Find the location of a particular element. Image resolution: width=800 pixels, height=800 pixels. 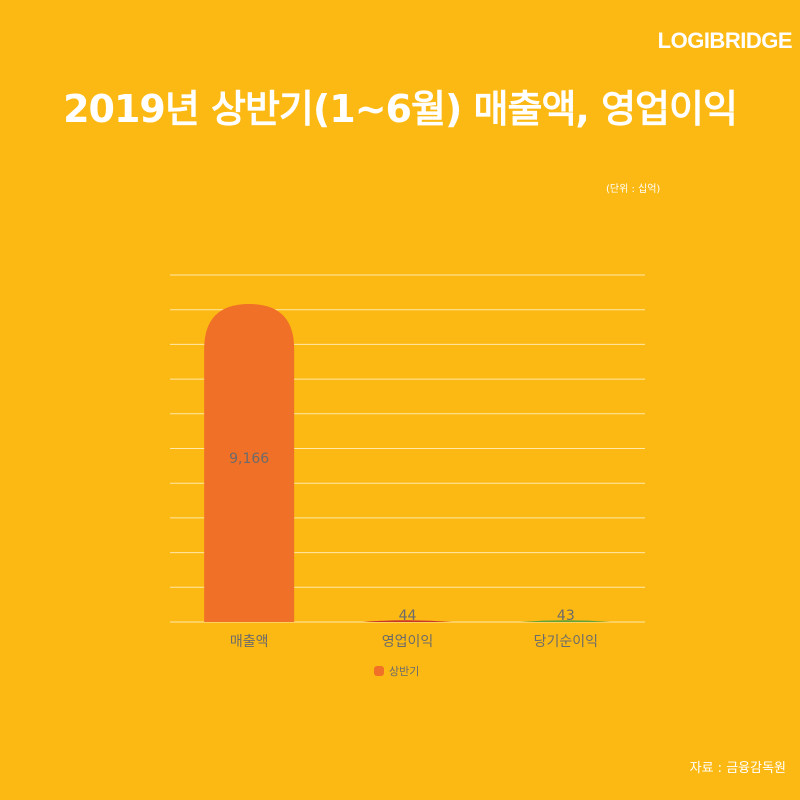

data-label: 9,166 is located at coordinates (249, 459).